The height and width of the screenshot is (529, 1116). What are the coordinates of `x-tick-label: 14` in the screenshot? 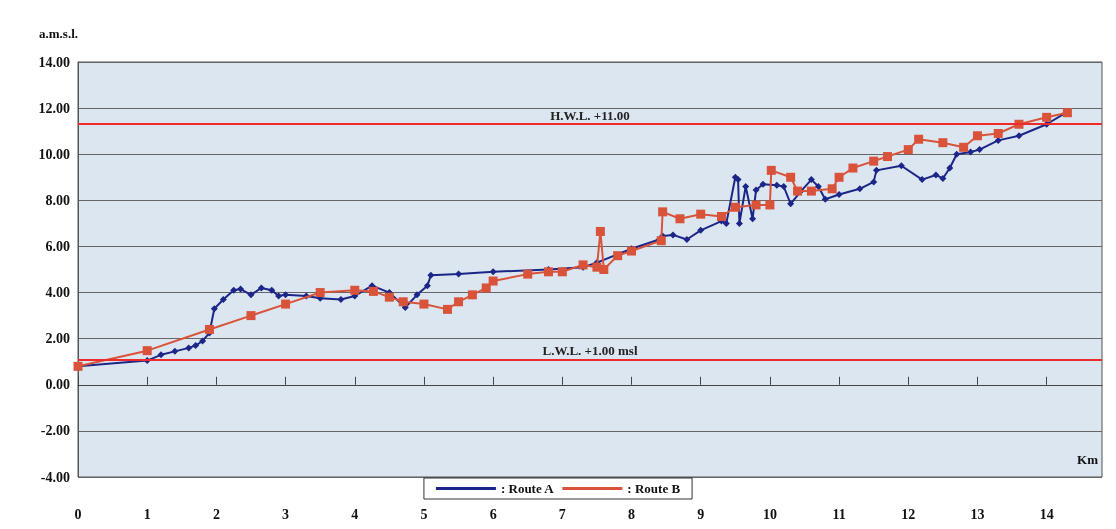 It's located at (1046, 514).